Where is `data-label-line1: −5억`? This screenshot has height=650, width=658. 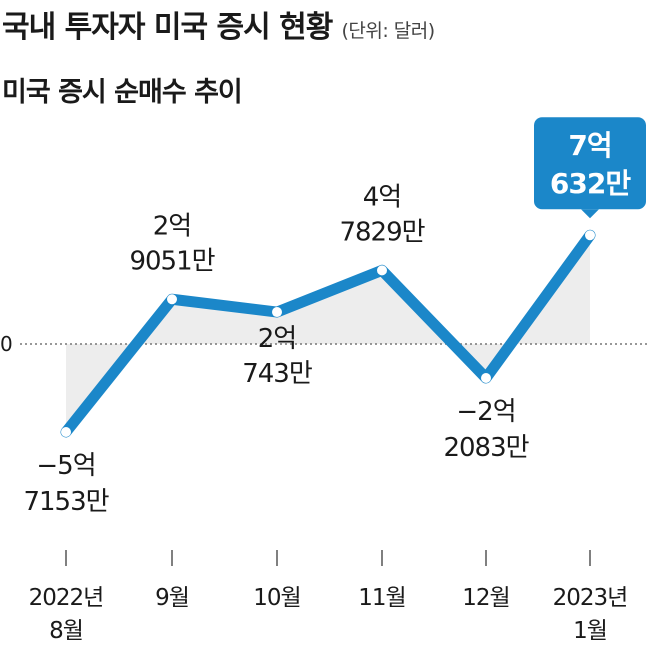 data-label-line1: −5억 is located at coordinates (65, 466).